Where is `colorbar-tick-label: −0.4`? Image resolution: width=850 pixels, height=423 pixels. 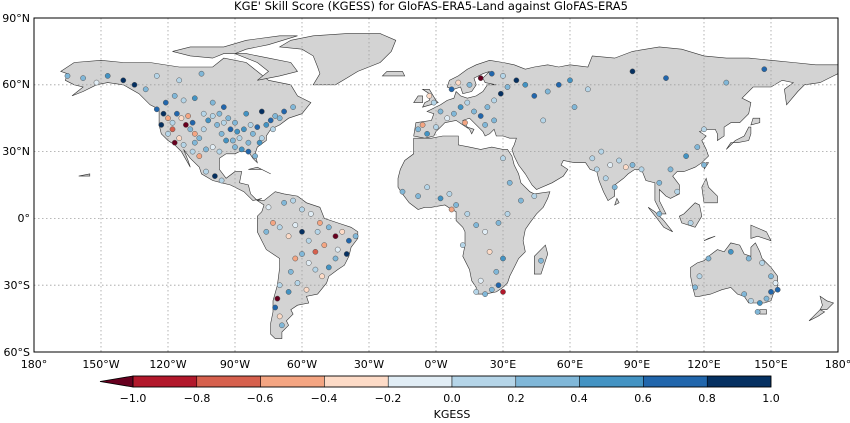 colorbar-tick-label: −0.4 is located at coordinates (324, 398).